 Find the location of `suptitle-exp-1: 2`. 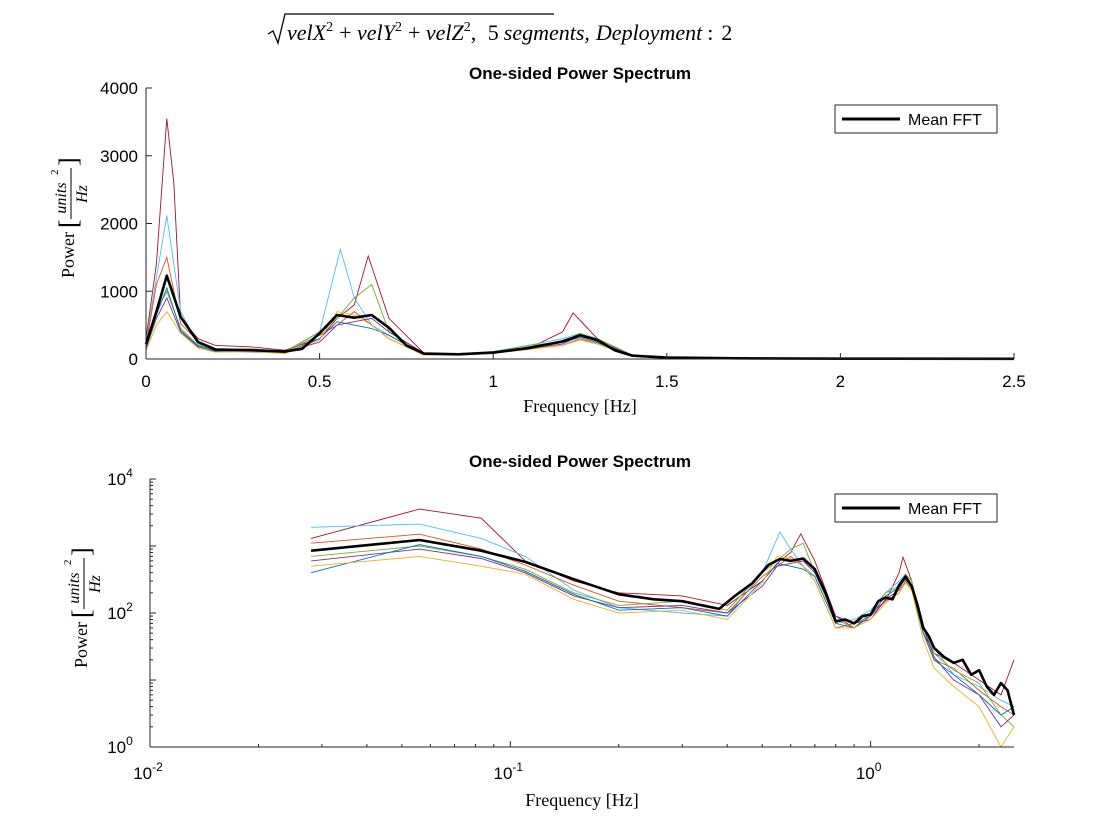

suptitle-exp-1: 2 is located at coordinates (329, 27).